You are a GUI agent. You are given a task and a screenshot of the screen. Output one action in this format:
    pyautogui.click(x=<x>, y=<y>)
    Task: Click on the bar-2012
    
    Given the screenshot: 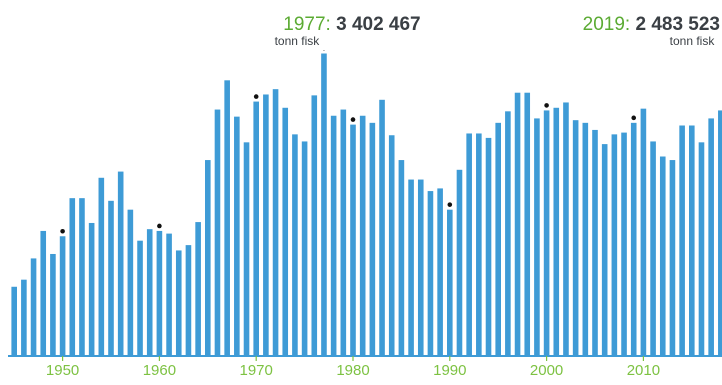 What is the action you would take?
    pyautogui.click(x=662, y=255)
    